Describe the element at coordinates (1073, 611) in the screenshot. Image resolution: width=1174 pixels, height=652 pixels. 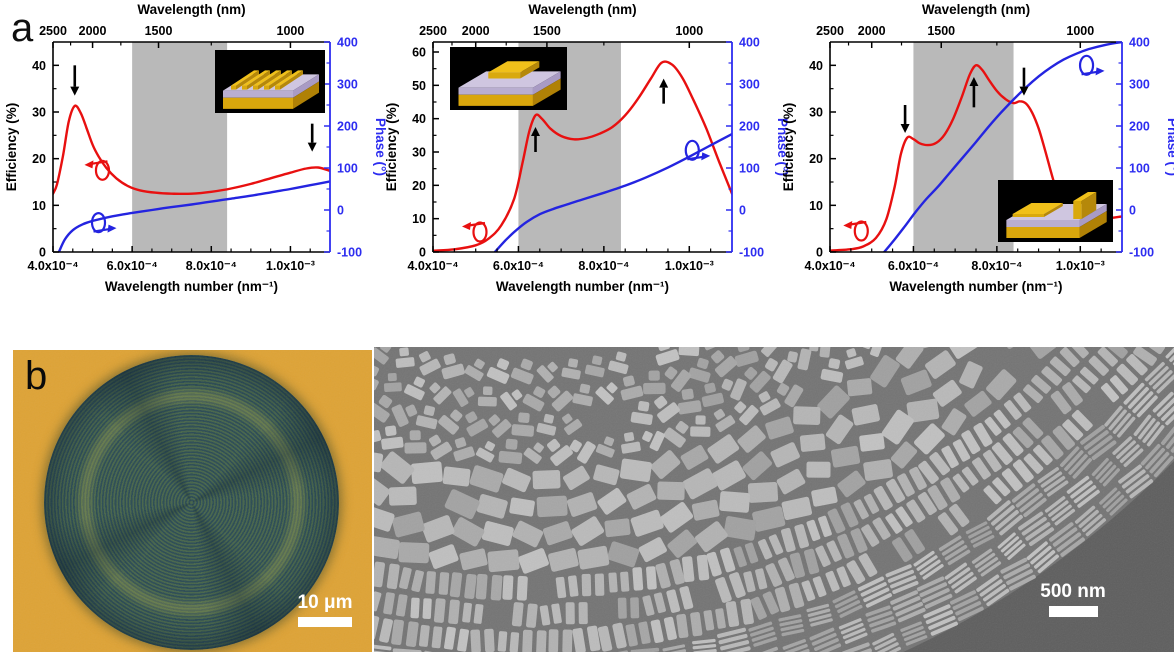
I see `sem-scale-bar-line` at that location.